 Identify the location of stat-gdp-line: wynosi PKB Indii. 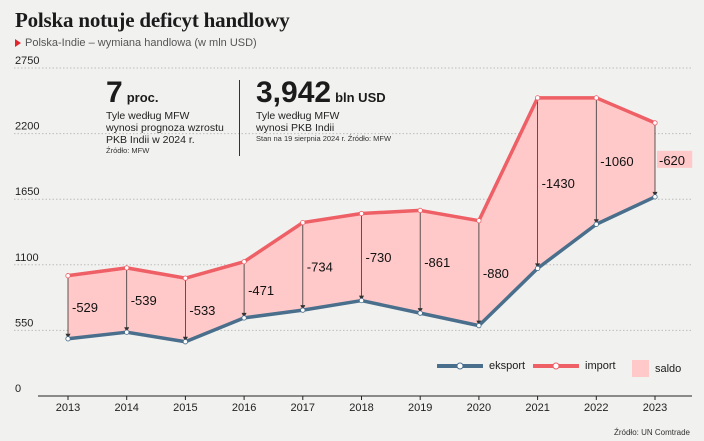
(295, 128).